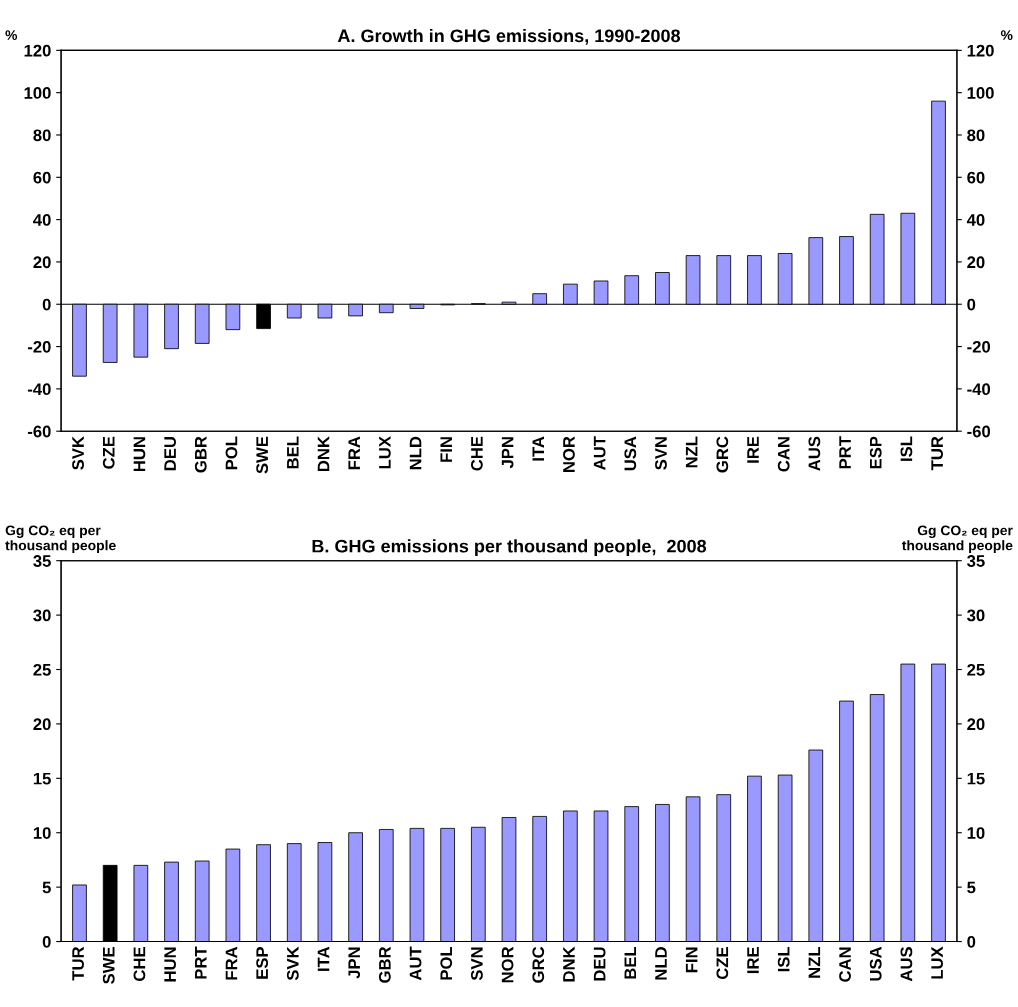 The width and height of the screenshot is (1018, 1007). I want to click on y-tick-label: 60, so click(42, 177).